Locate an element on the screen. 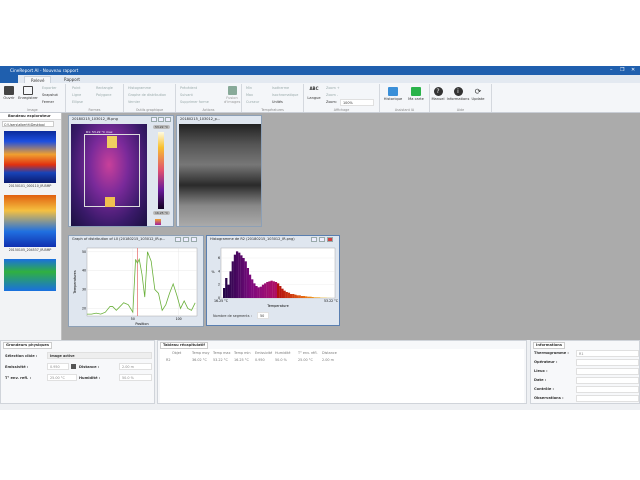  ligne-button: Ligne is located at coordinates (77, 95).